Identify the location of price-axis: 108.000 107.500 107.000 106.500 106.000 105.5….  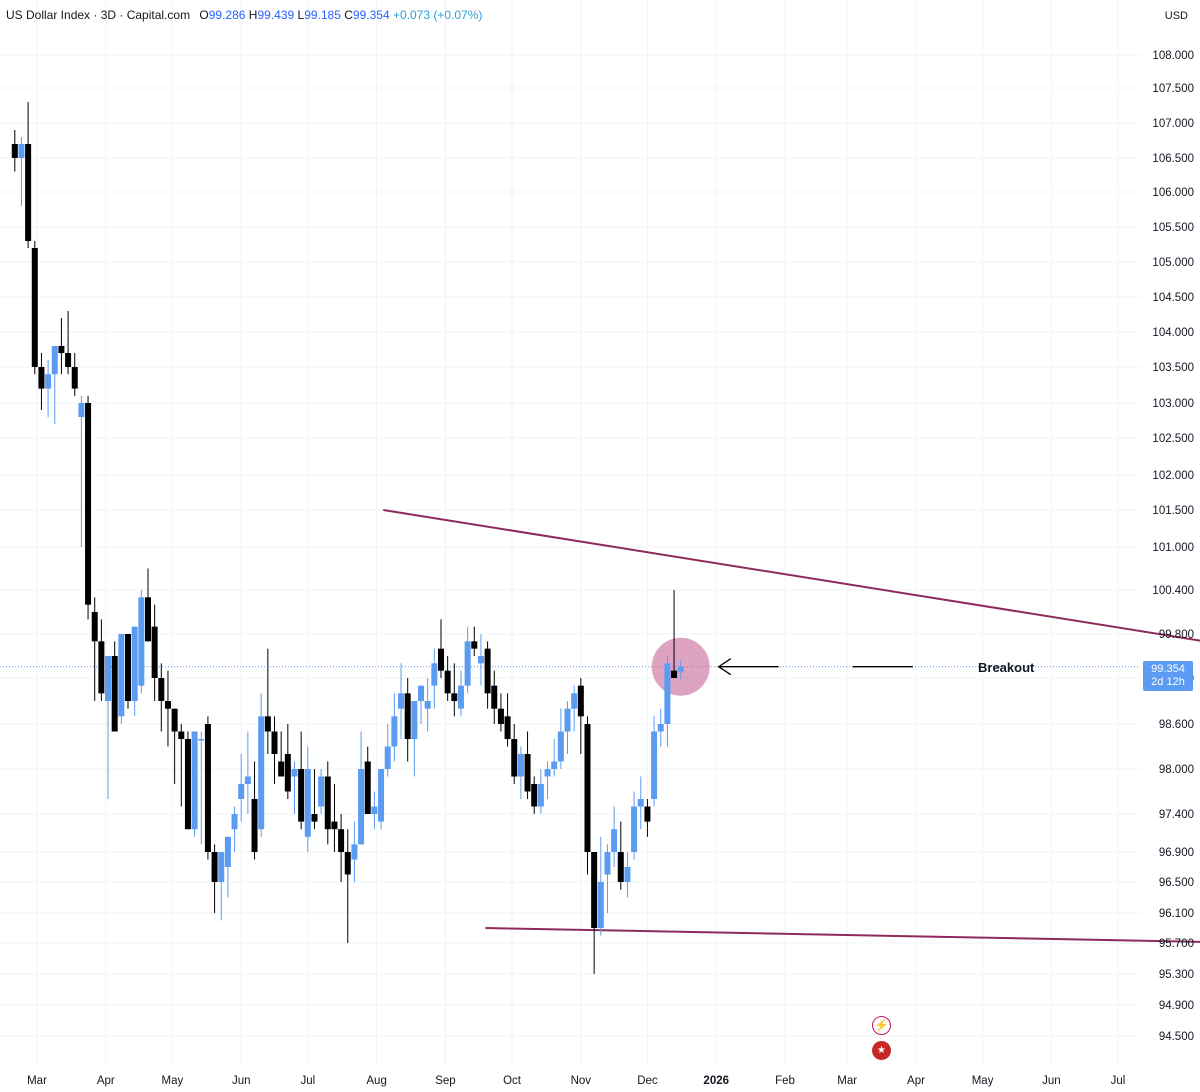
(1173, 546).